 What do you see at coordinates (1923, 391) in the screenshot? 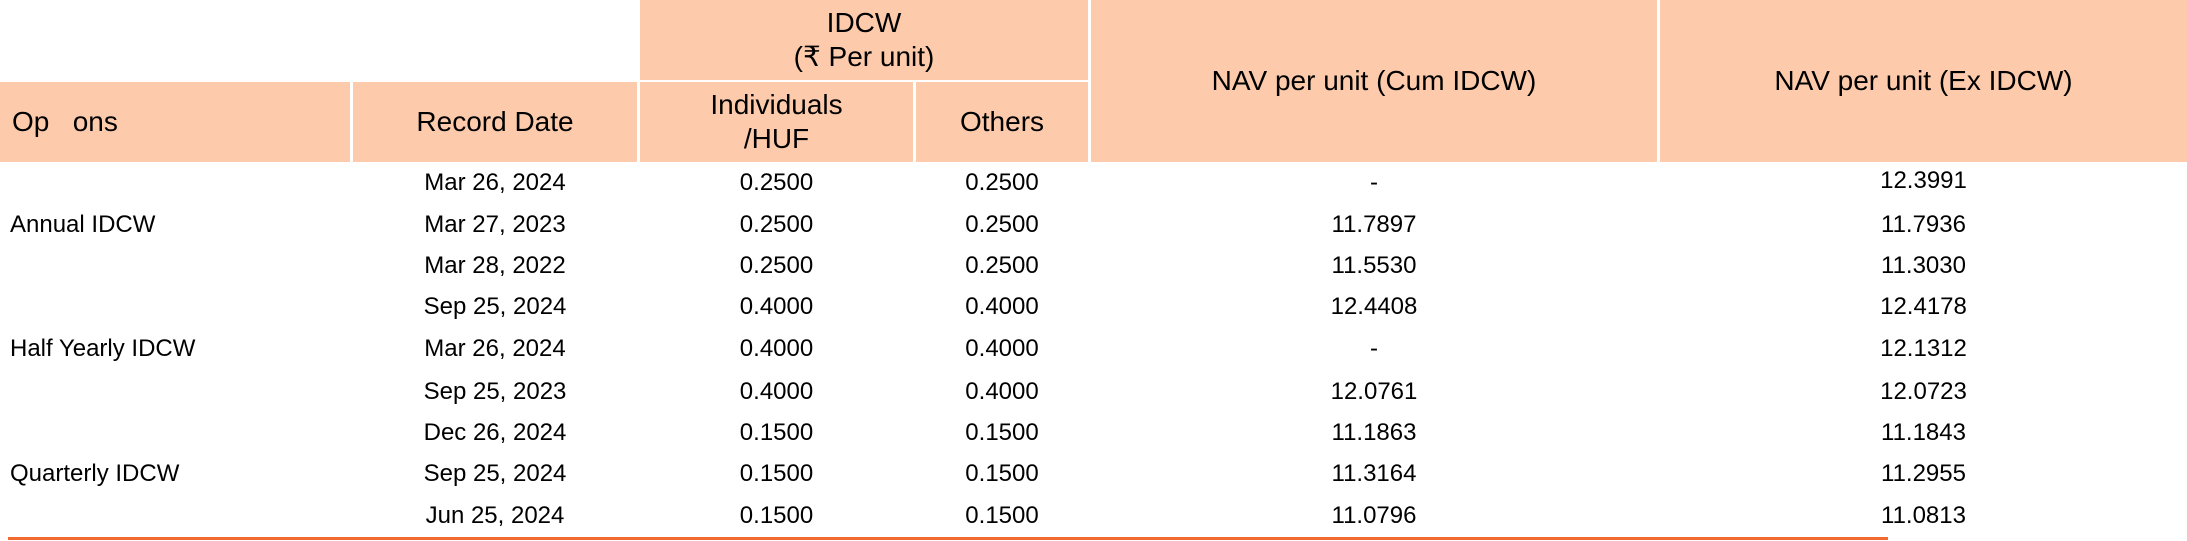
I see `nav-ex-value: 12.0723` at bounding box center [1923, 391].